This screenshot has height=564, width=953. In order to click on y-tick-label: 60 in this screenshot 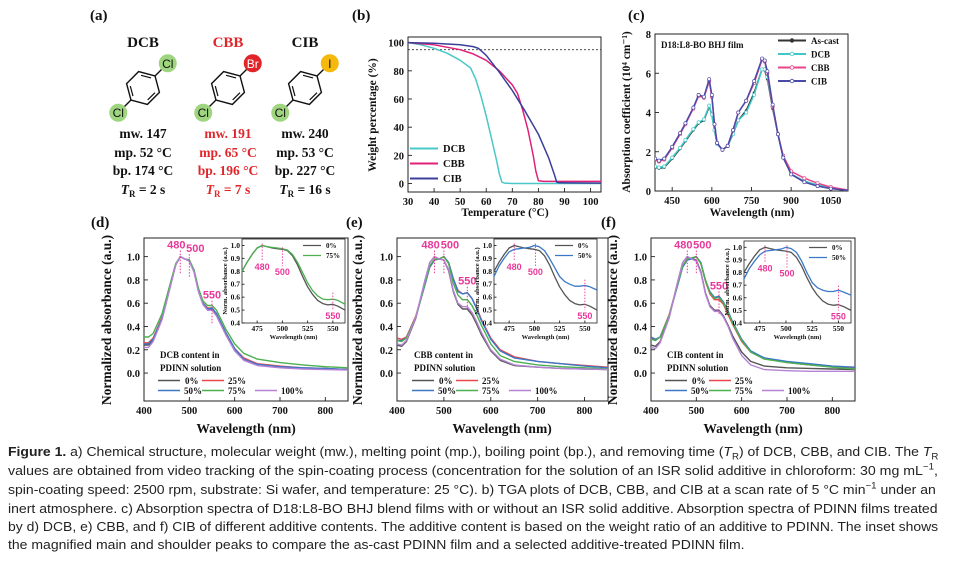, I will do `click(399, 100)`.